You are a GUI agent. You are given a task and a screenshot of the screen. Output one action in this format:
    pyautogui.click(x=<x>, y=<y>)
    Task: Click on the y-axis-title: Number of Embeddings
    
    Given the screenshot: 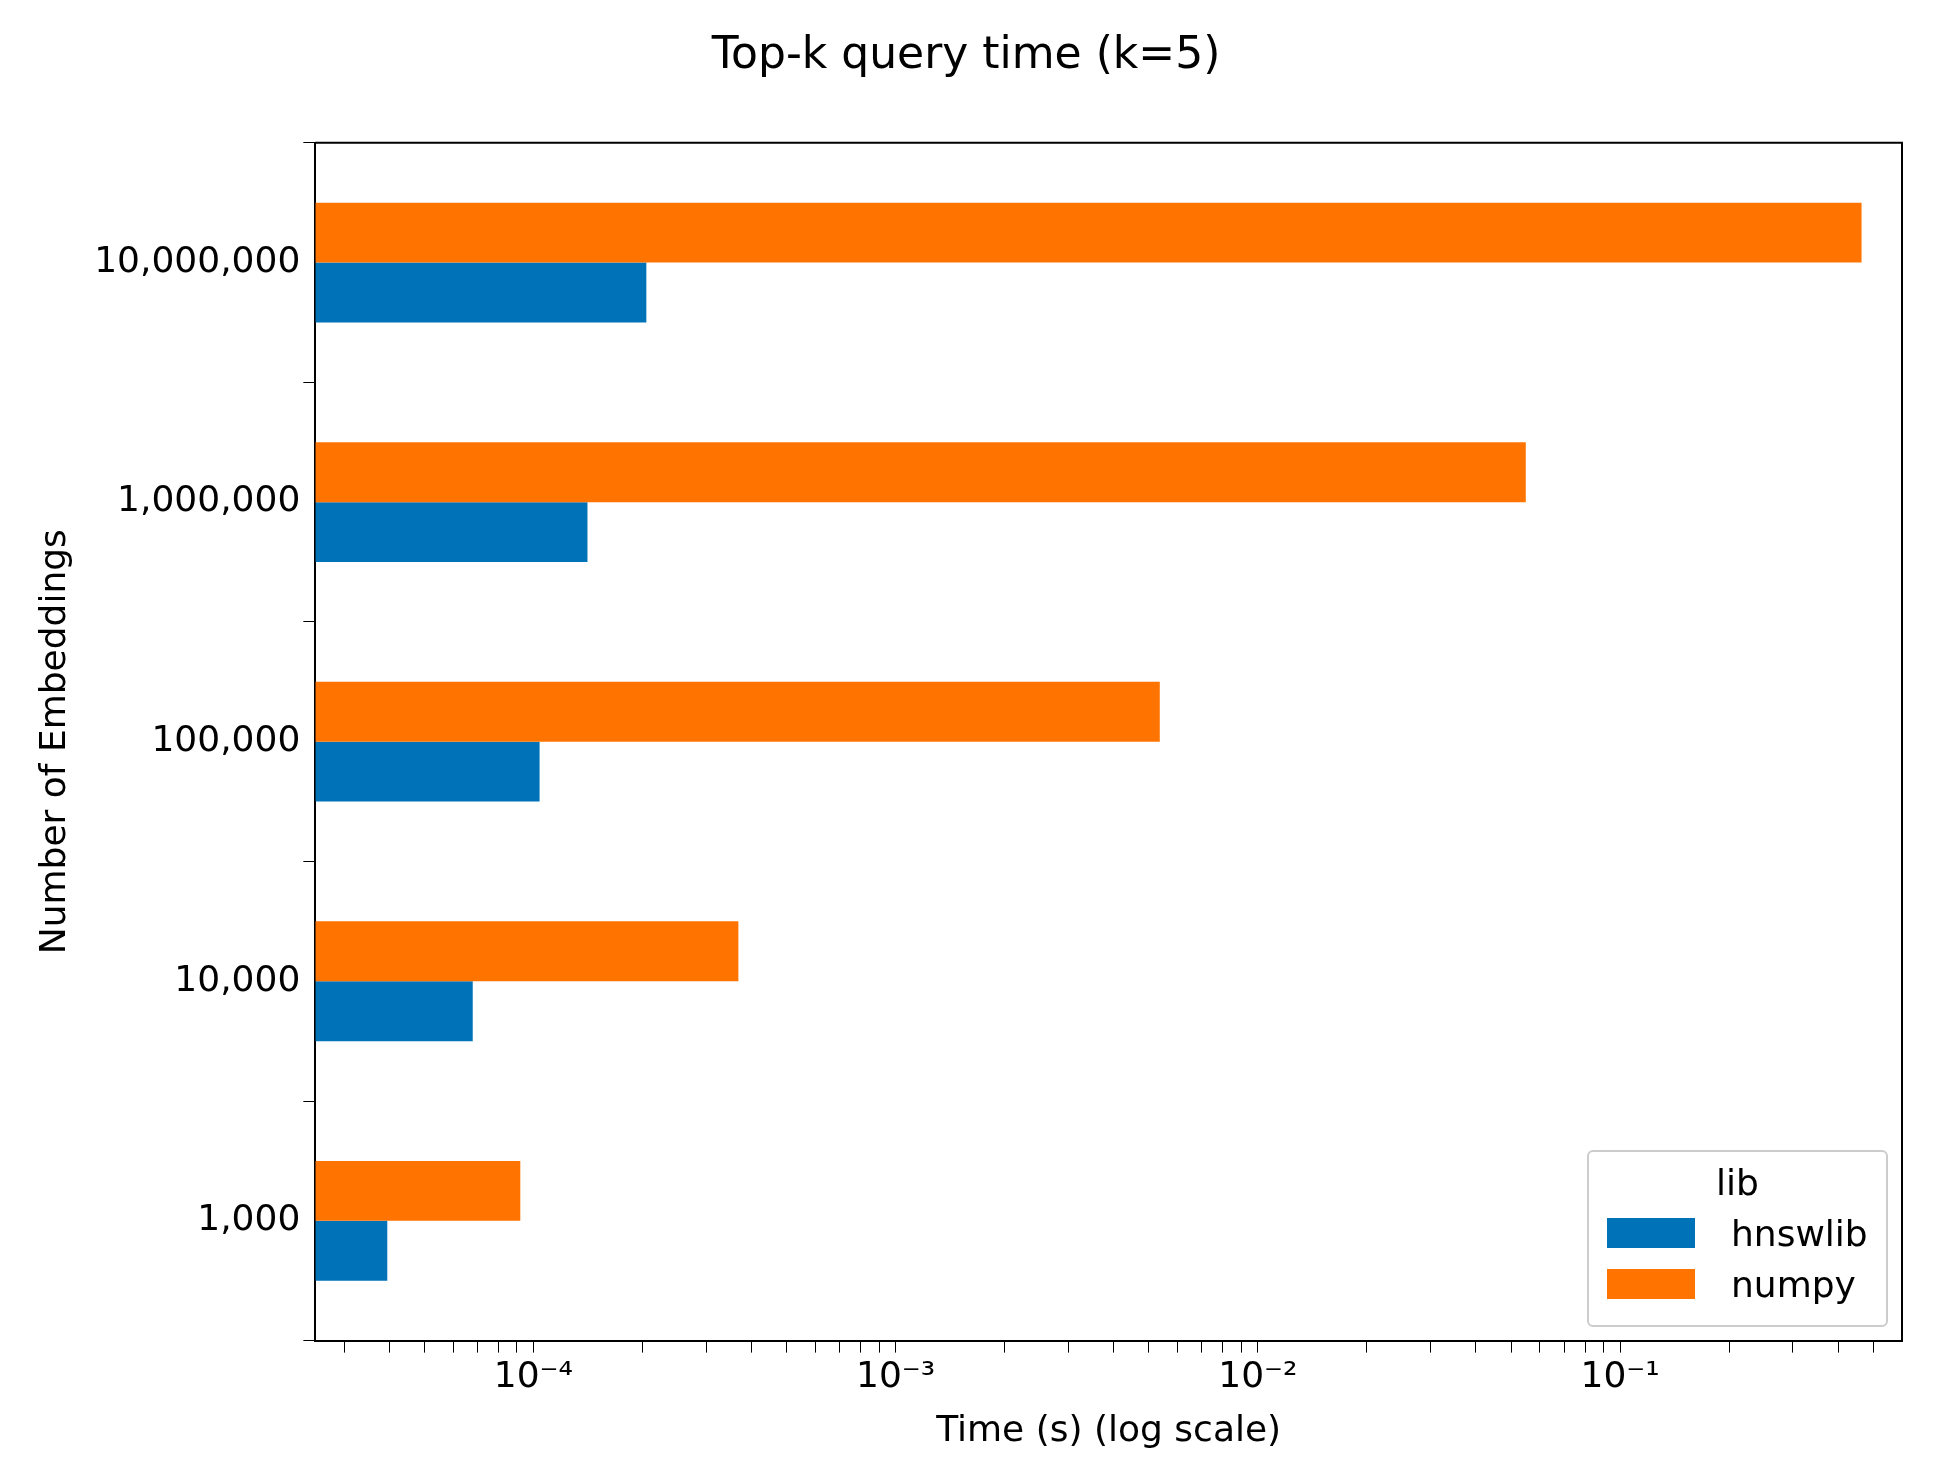 What is the action you would take?
    pyautogui.click(x=52, y=742)
    